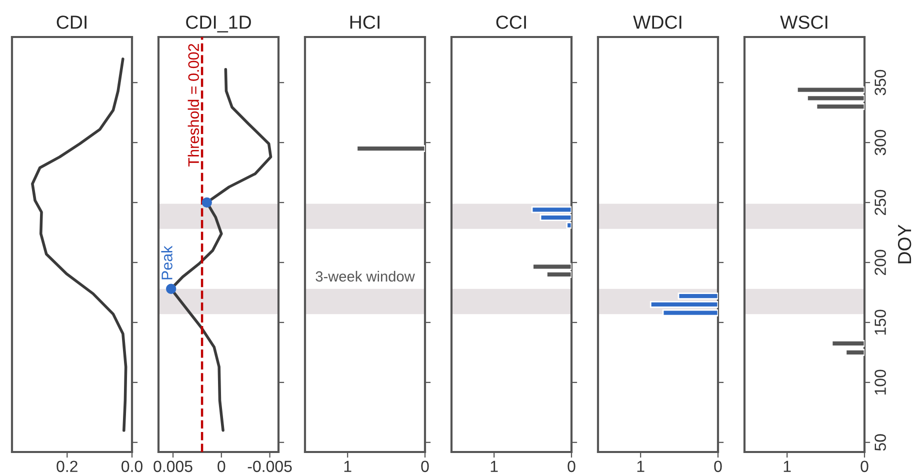  I want to click on y-tick-label: 200, so click(880, 263).